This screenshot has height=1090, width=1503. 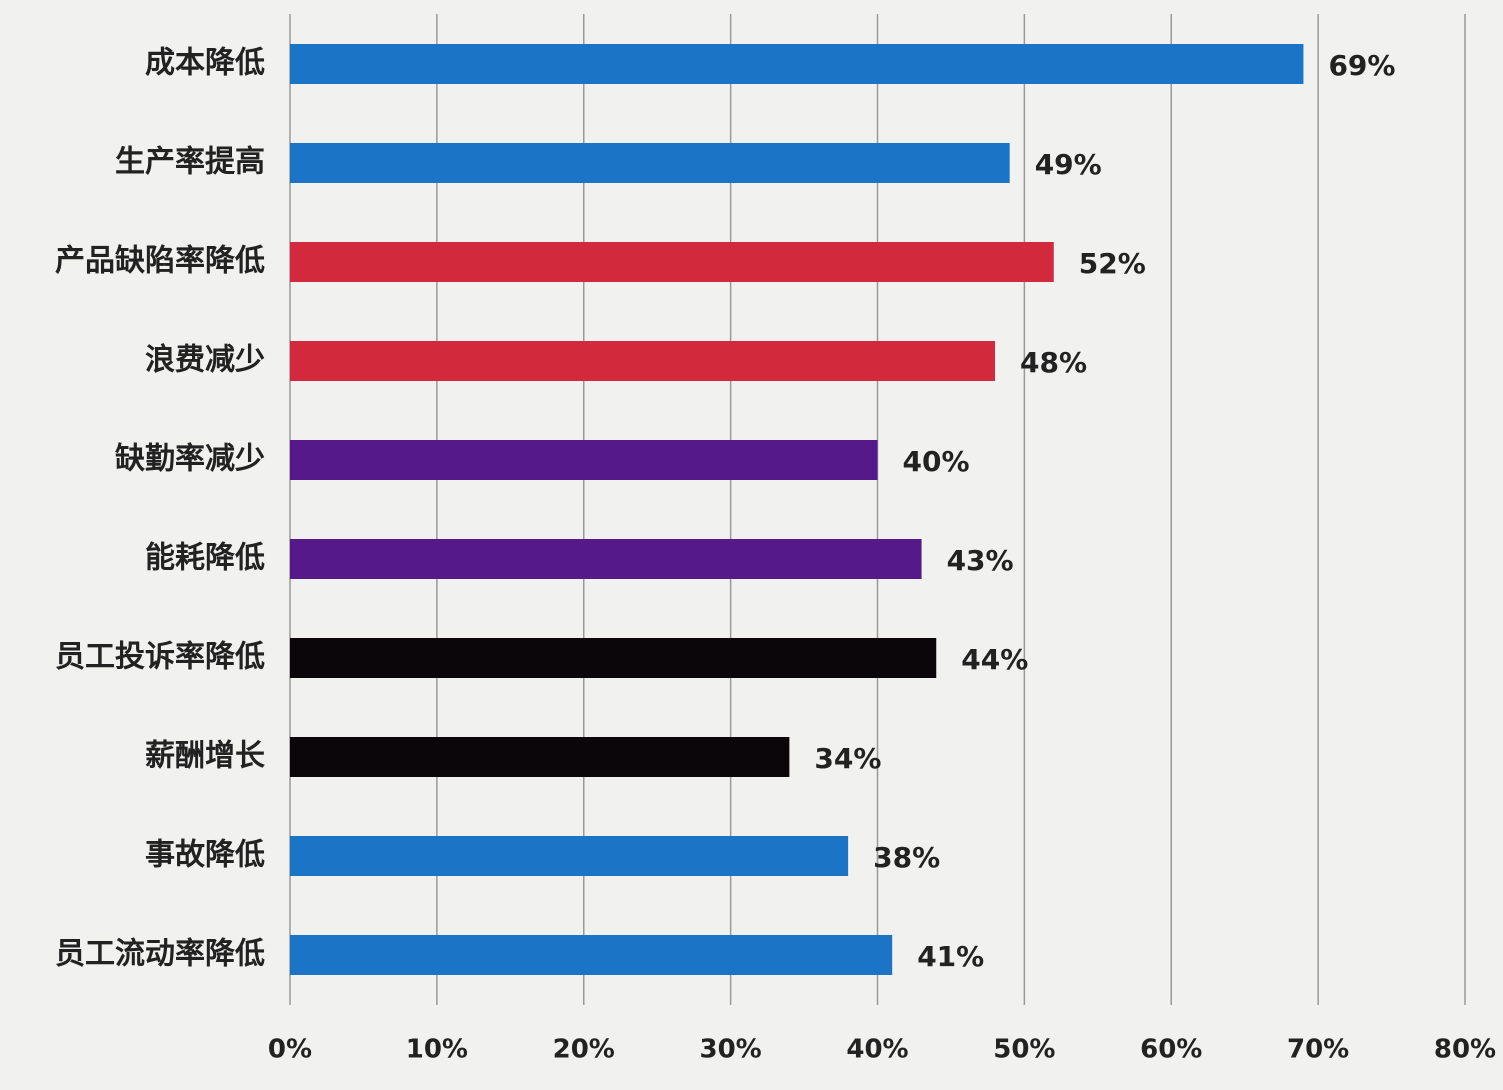 What do you see at coordinates (1068, 164) in the screenshot?
I see `value-label: 49%` at bounding box center [1068, 164].